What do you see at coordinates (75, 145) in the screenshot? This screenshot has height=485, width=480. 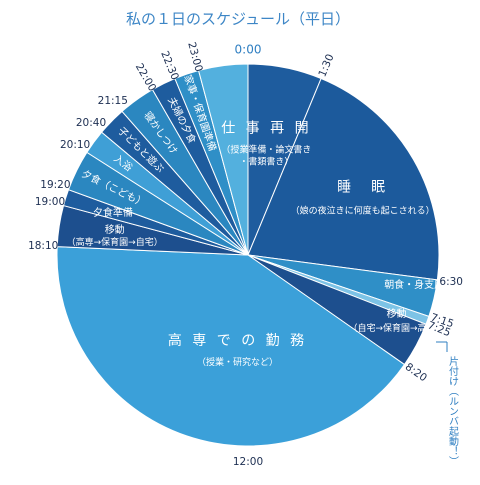 I see `tick-label: 20:10` at bounding box center [75, 145].